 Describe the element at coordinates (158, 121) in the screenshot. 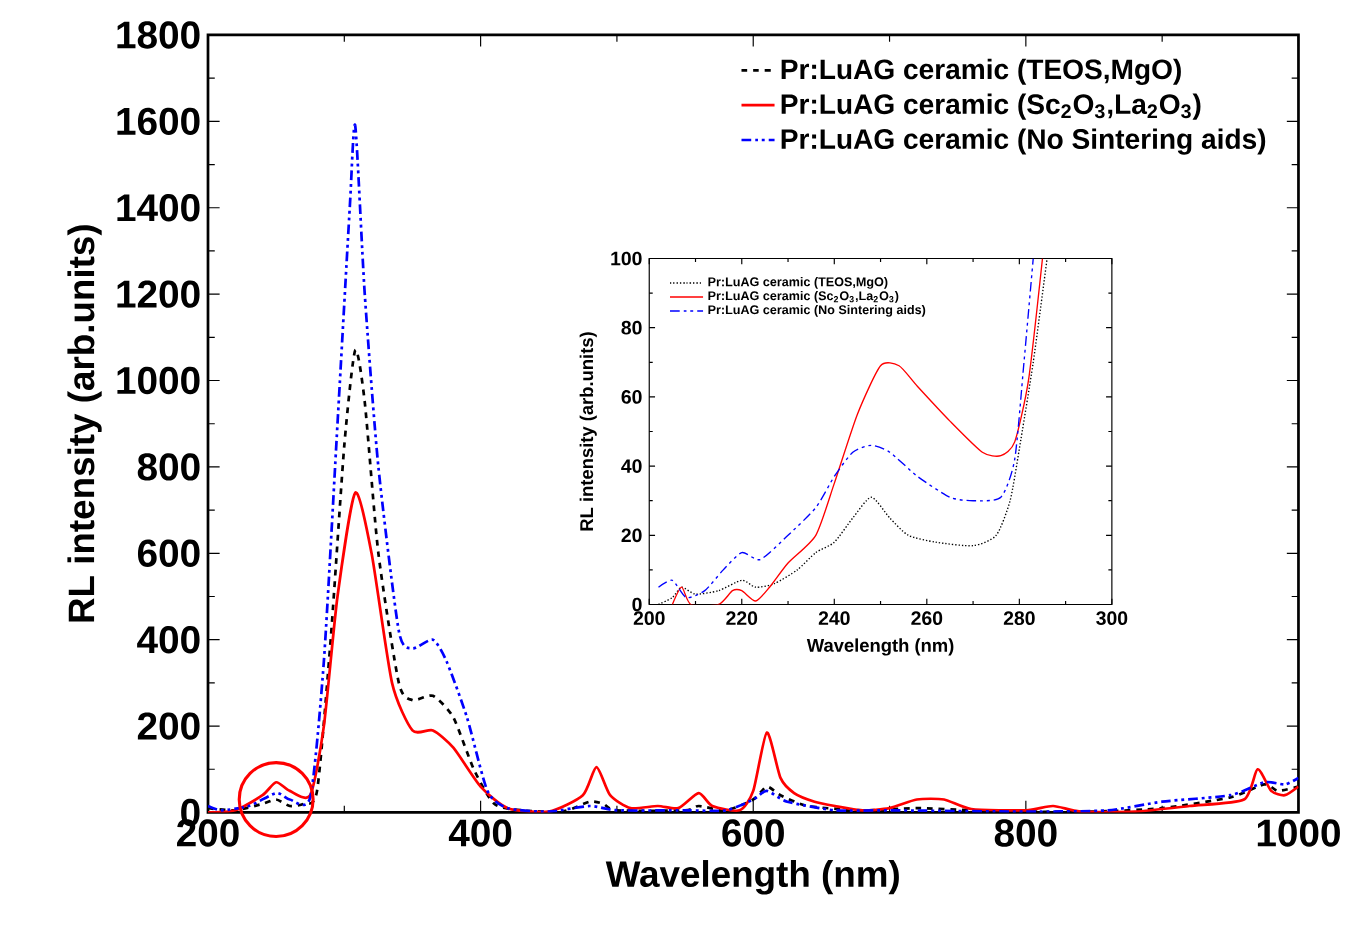

I see `y-tick-label: 1600` at that location.